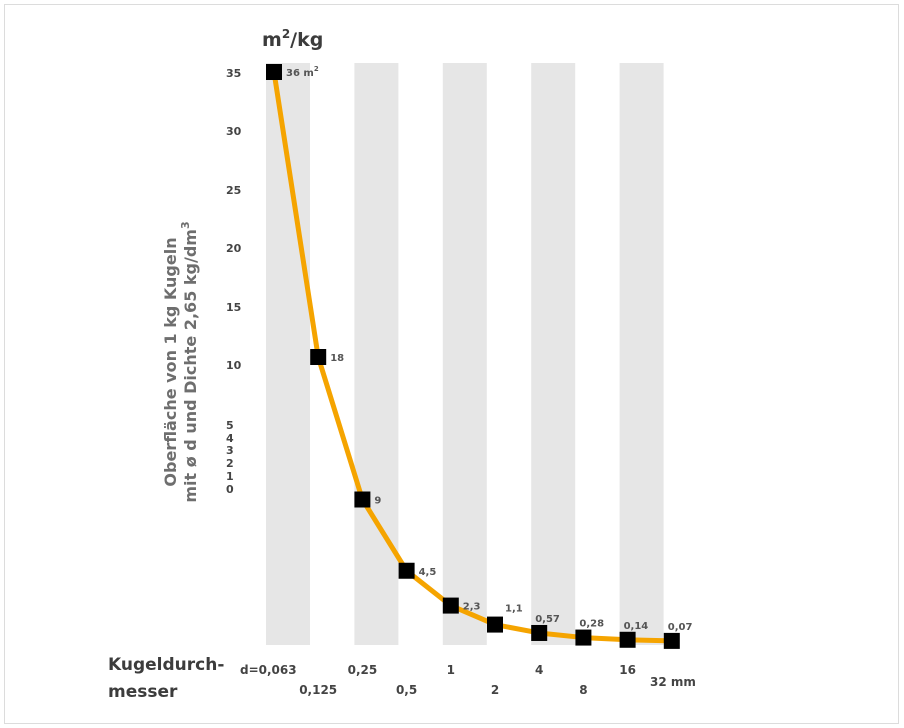 The height and width of the screenshot is (728, 904). What do you see at coordinates (166, 665) in the screenshot?
I see `x-axis-title-line1: Kugeldurch-` at bounding box center [166, 665].